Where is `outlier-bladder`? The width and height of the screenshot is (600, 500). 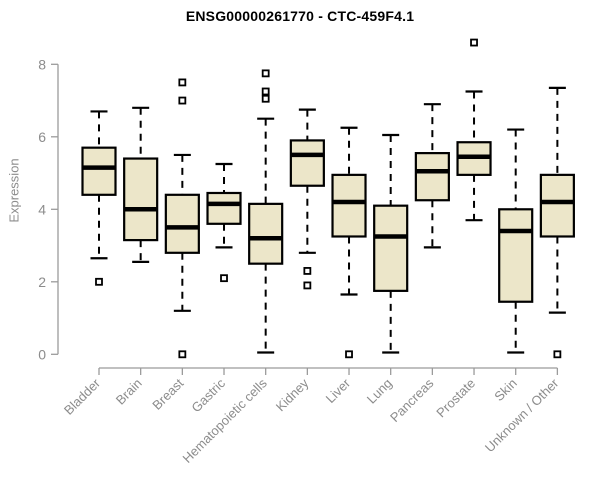 outlier-bladder is located at coordinates (99, 281).